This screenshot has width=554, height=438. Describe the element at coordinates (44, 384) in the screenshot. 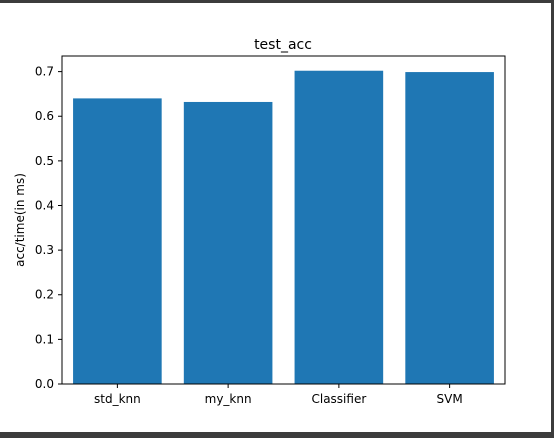

I see `y-tick-label: 0.0` at that location.